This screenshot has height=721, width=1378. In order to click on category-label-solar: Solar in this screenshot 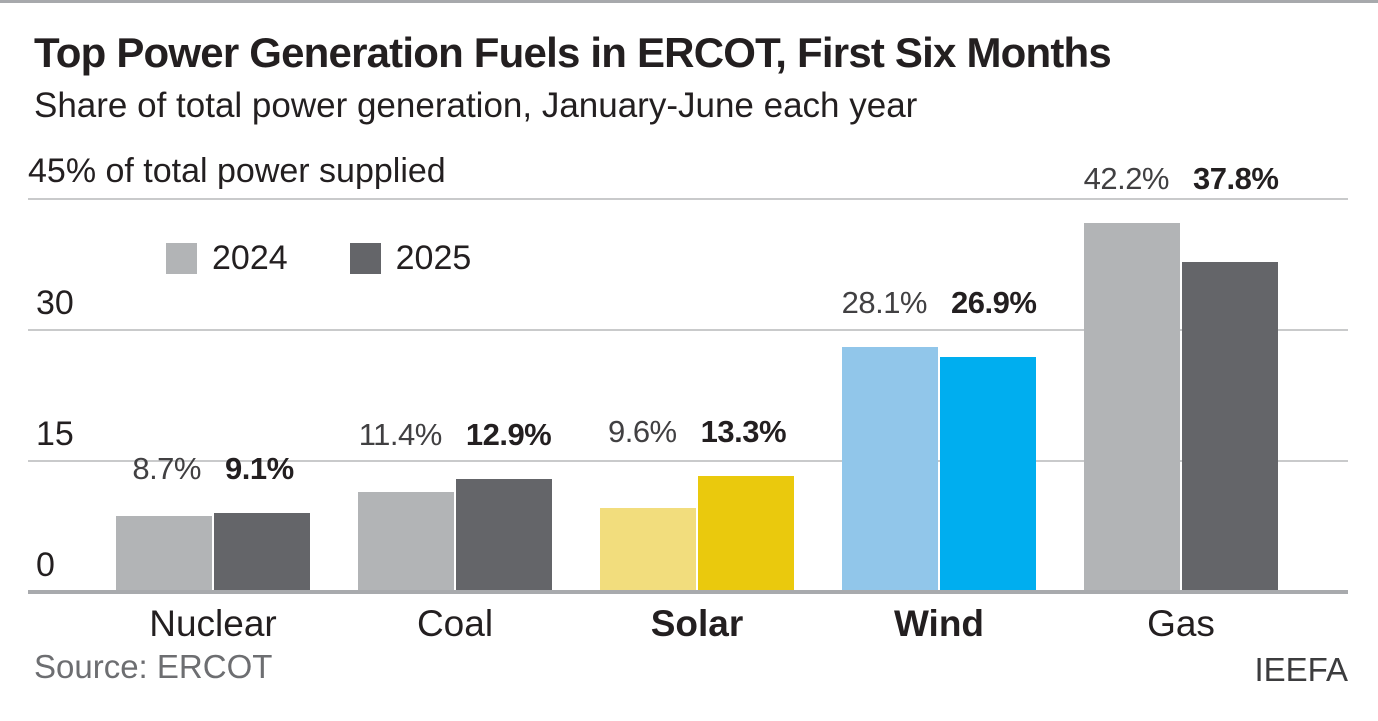, I will do `click(697, 623)`.